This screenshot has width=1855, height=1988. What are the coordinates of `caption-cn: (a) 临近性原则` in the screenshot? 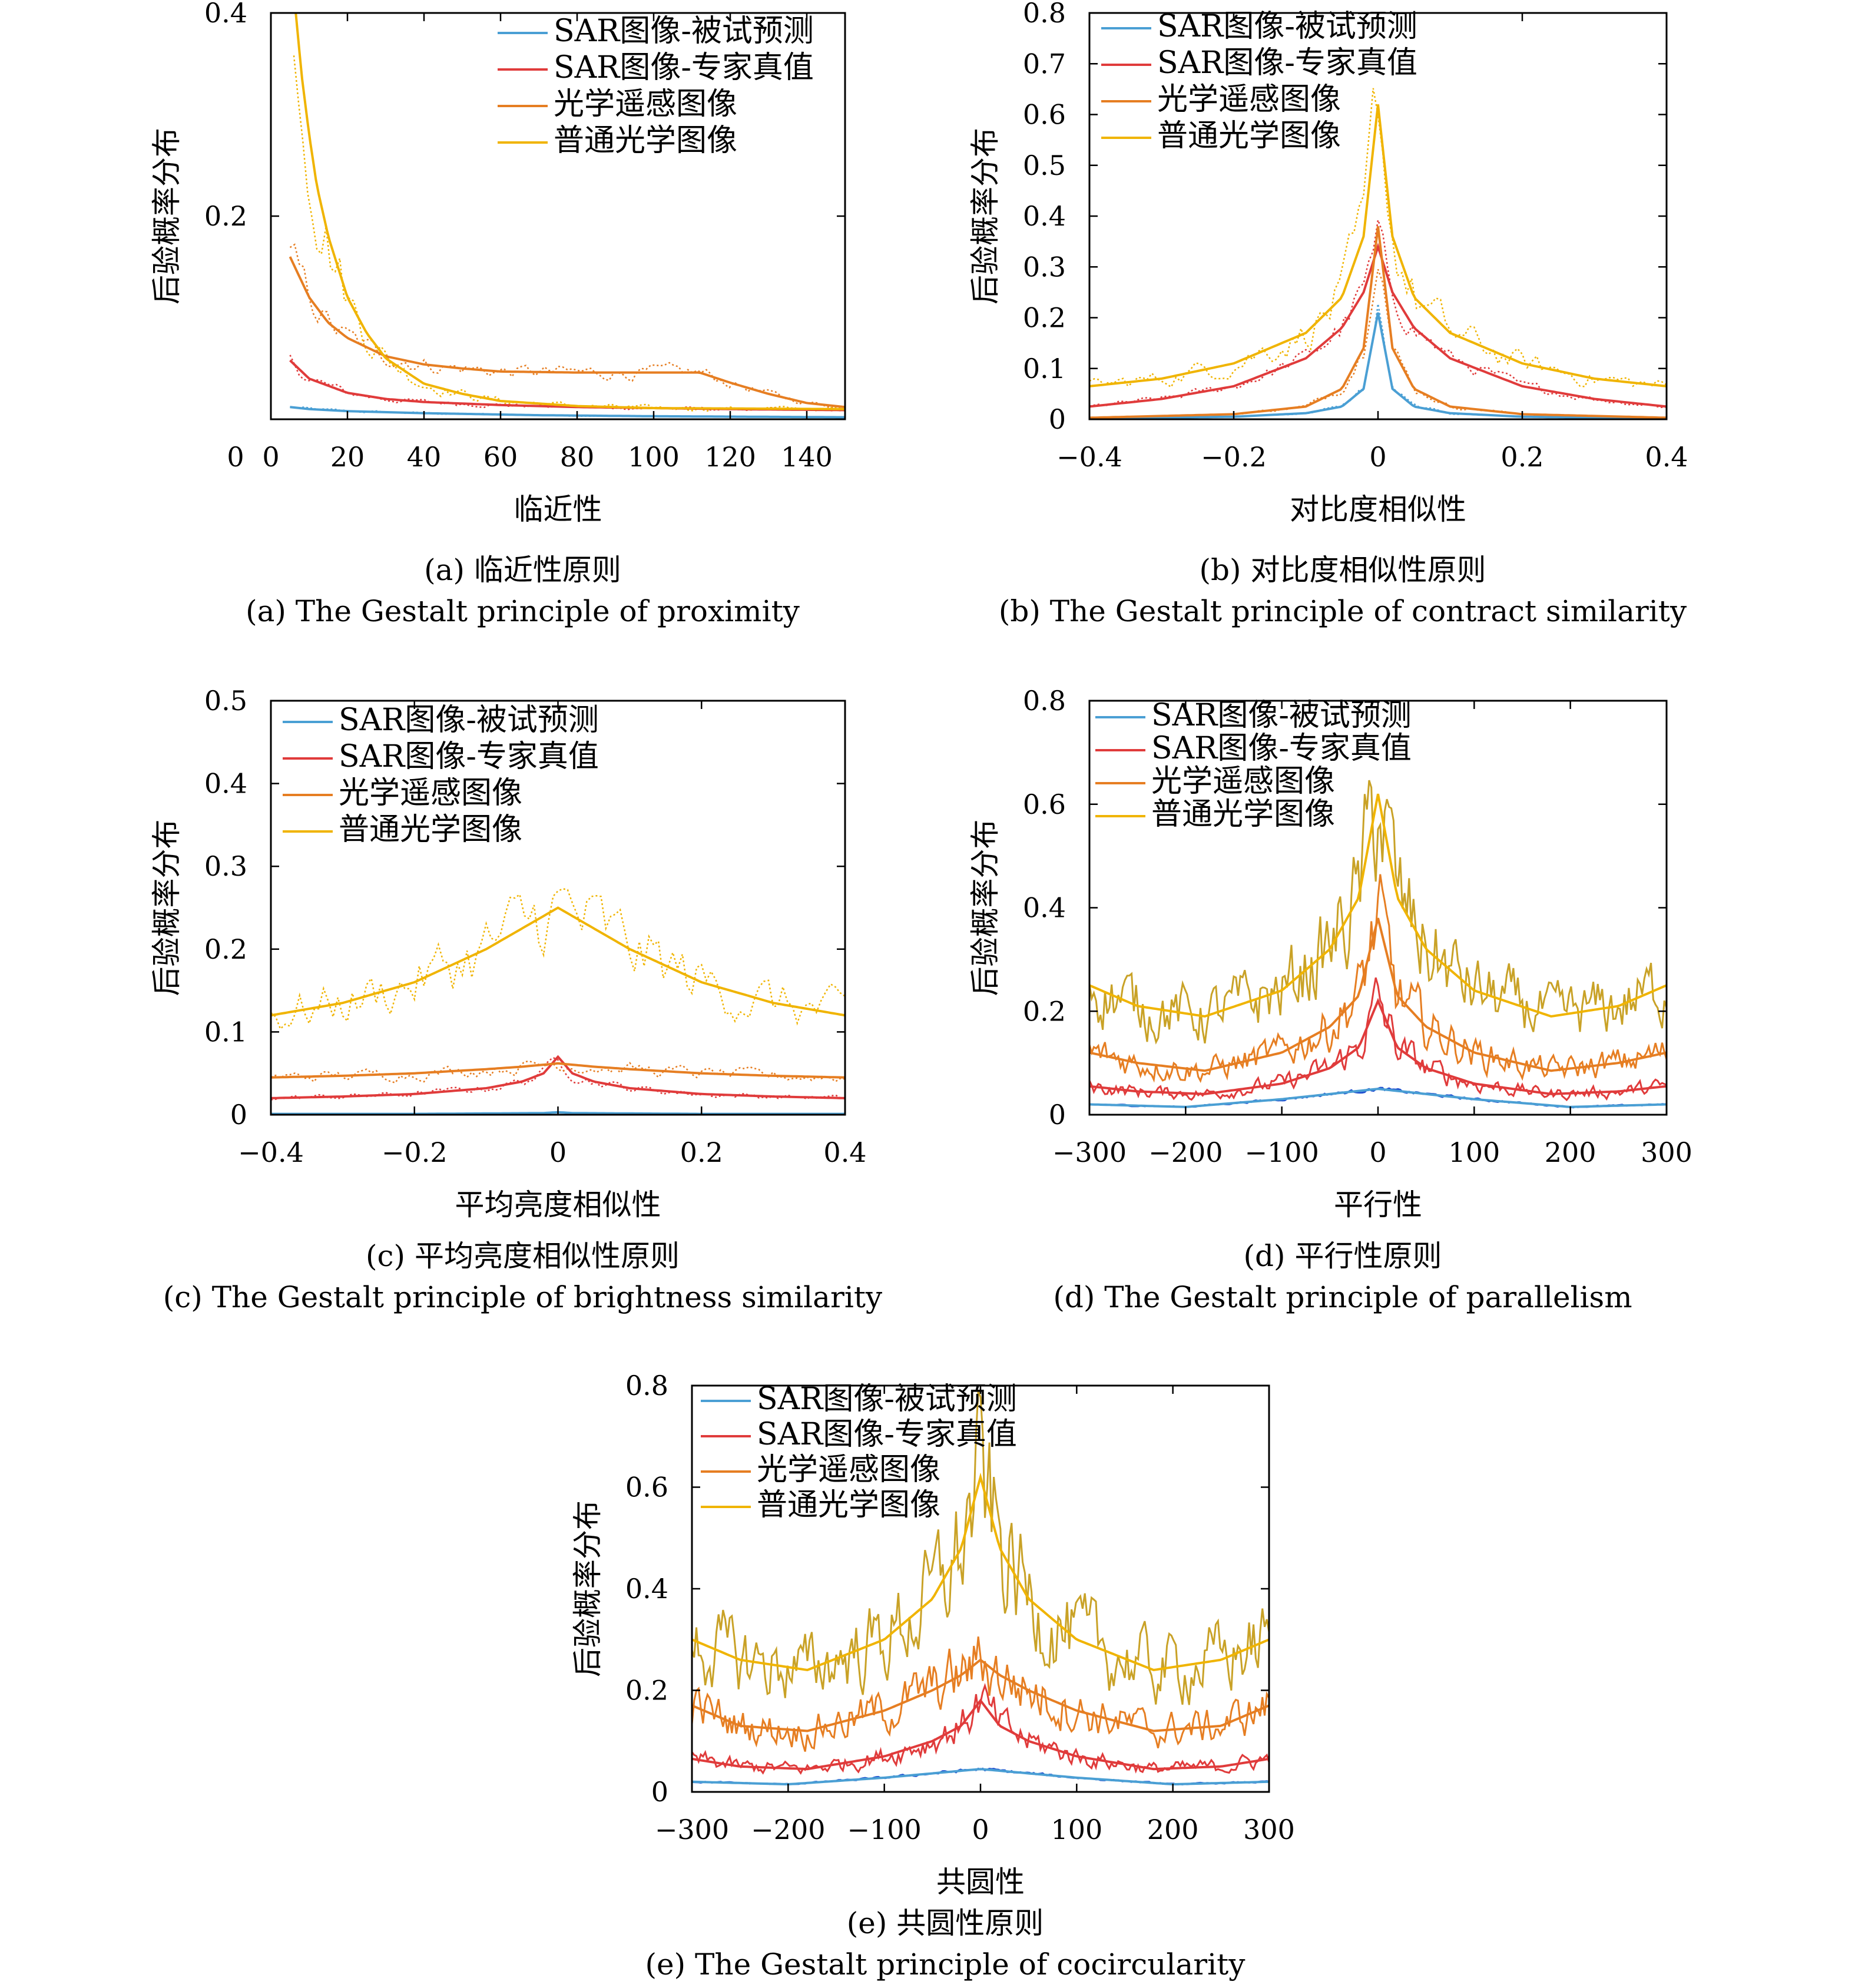 It's located at (523, 570).